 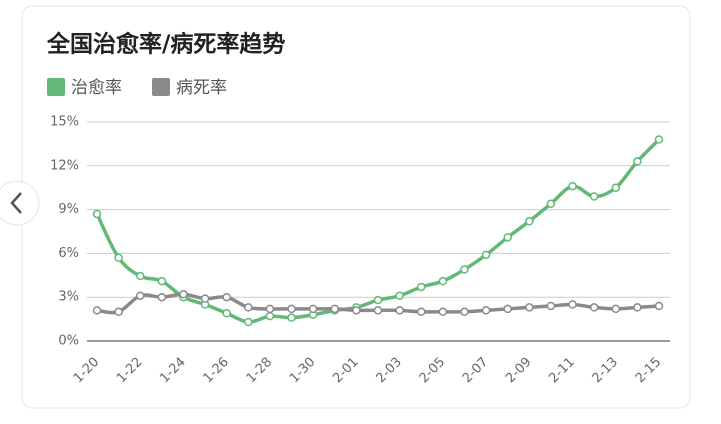 I want to click on y-tick-label: 3%, so click(x=68, y=297).